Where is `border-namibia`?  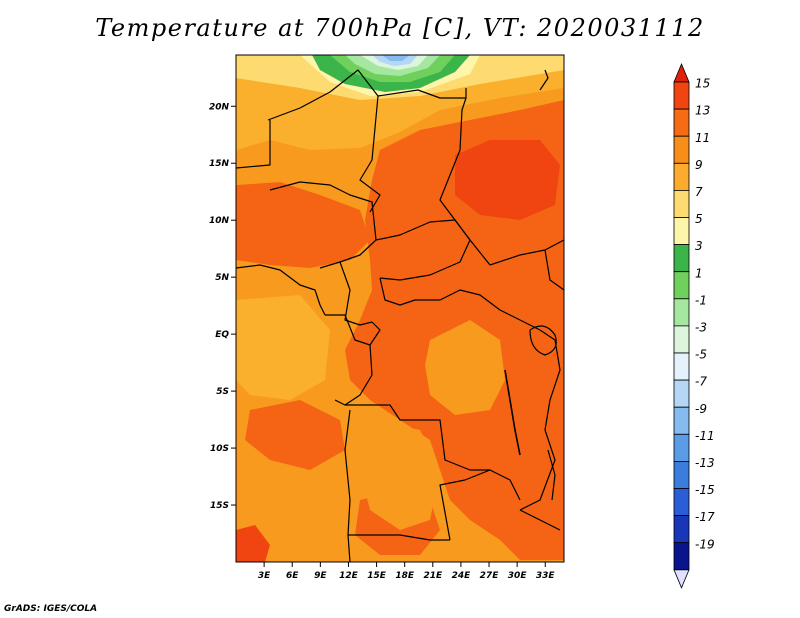
border-namibia is located at coordinates (349, 548).